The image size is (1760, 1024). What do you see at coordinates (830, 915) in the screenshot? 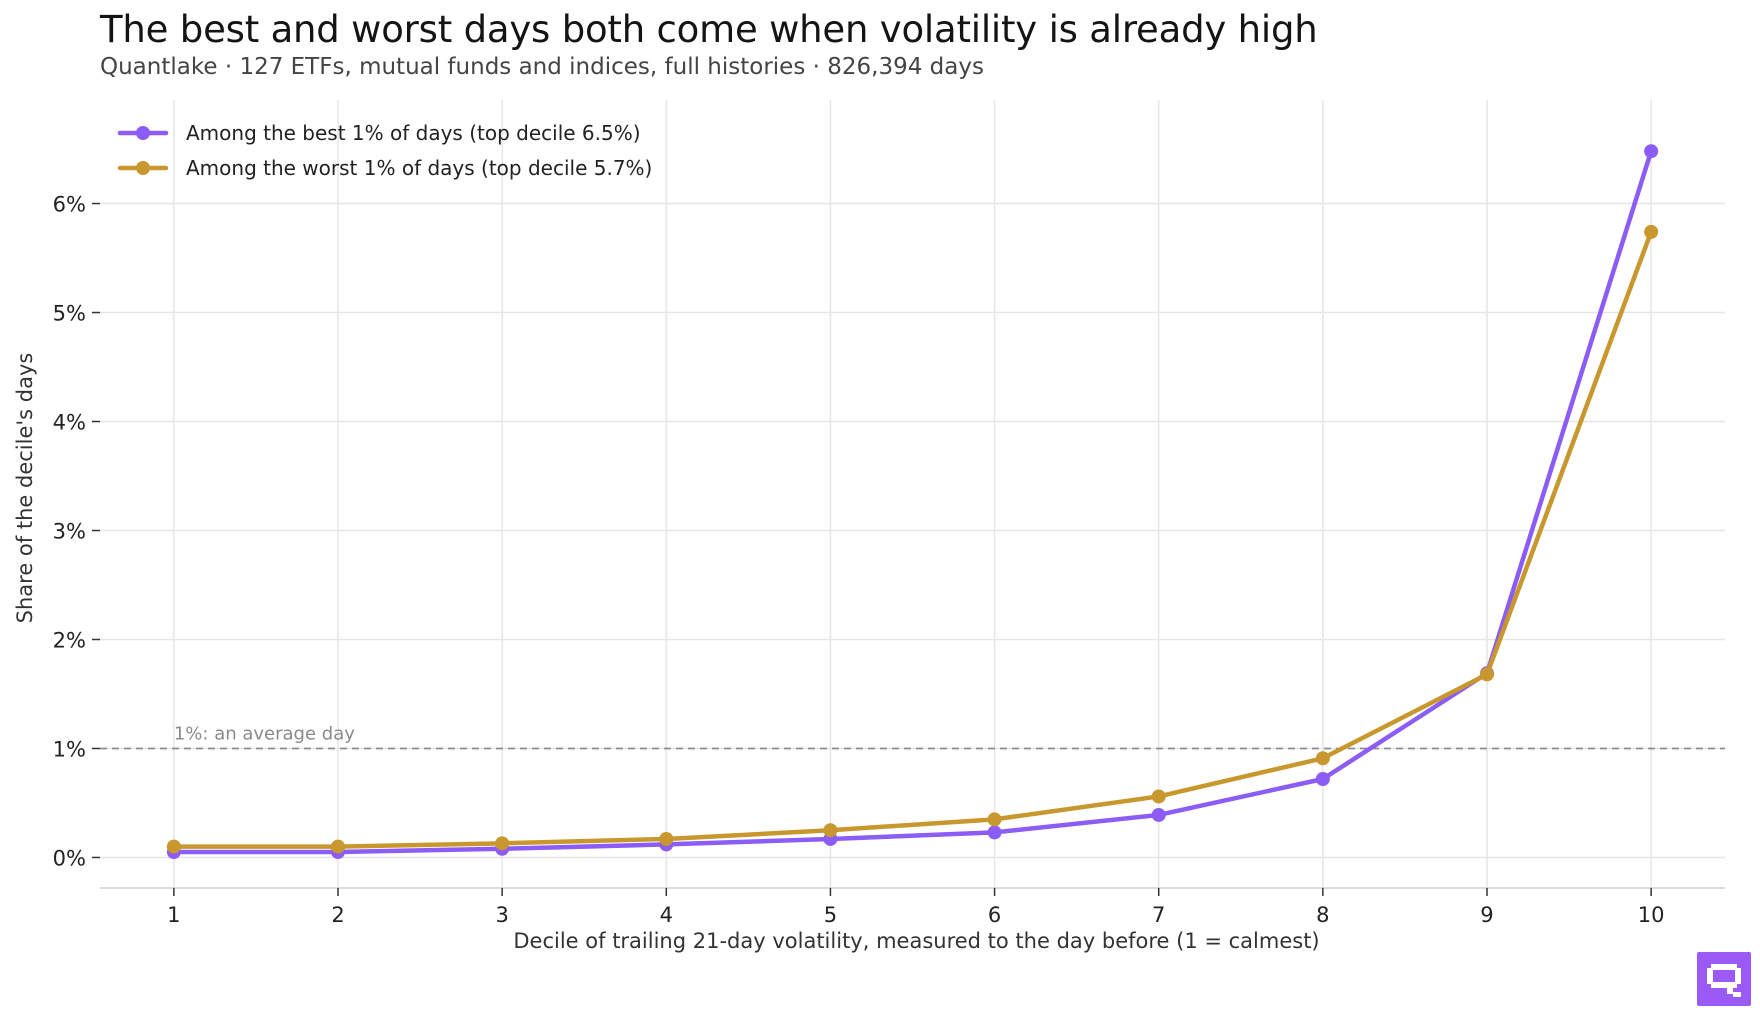
I see `x-tick-label: 5` at bounding box center [830, 915].